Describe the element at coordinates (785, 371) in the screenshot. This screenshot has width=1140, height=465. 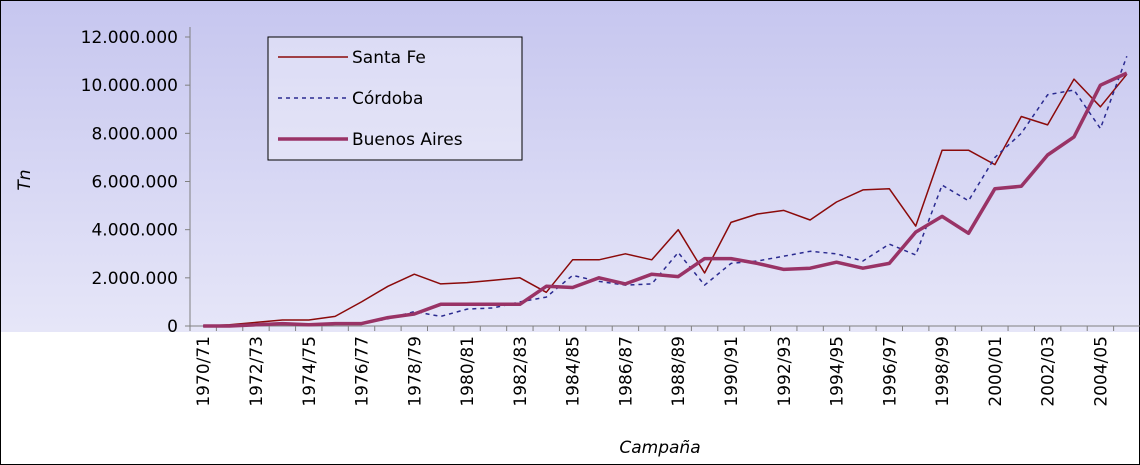
I see `x-tick-label: 1992/93` at that location.